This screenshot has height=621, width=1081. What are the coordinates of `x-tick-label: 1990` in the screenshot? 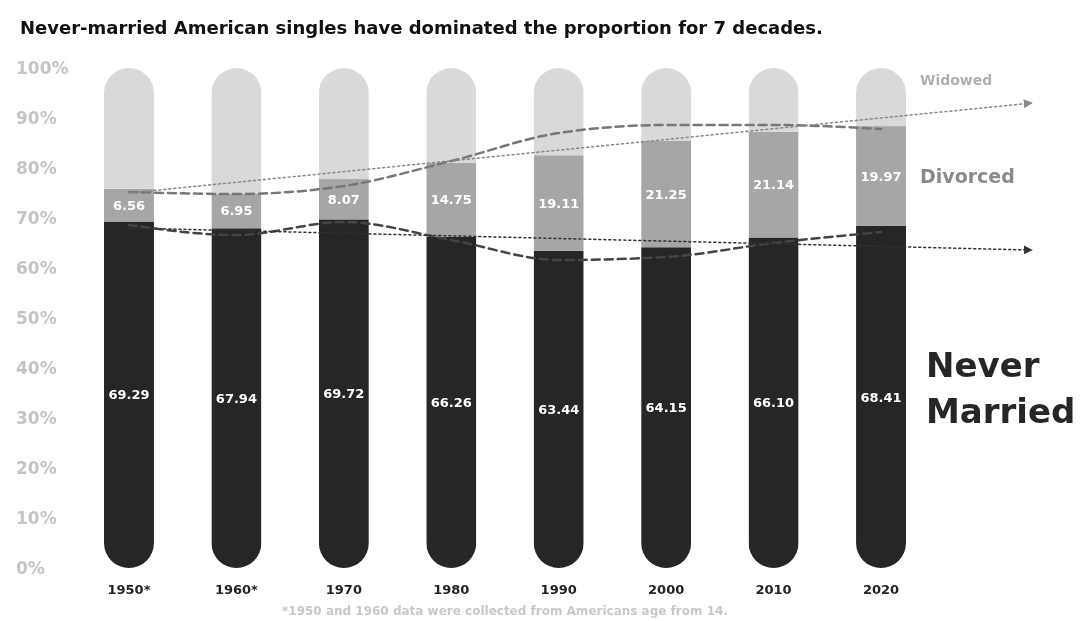 It's located at (558, 589).